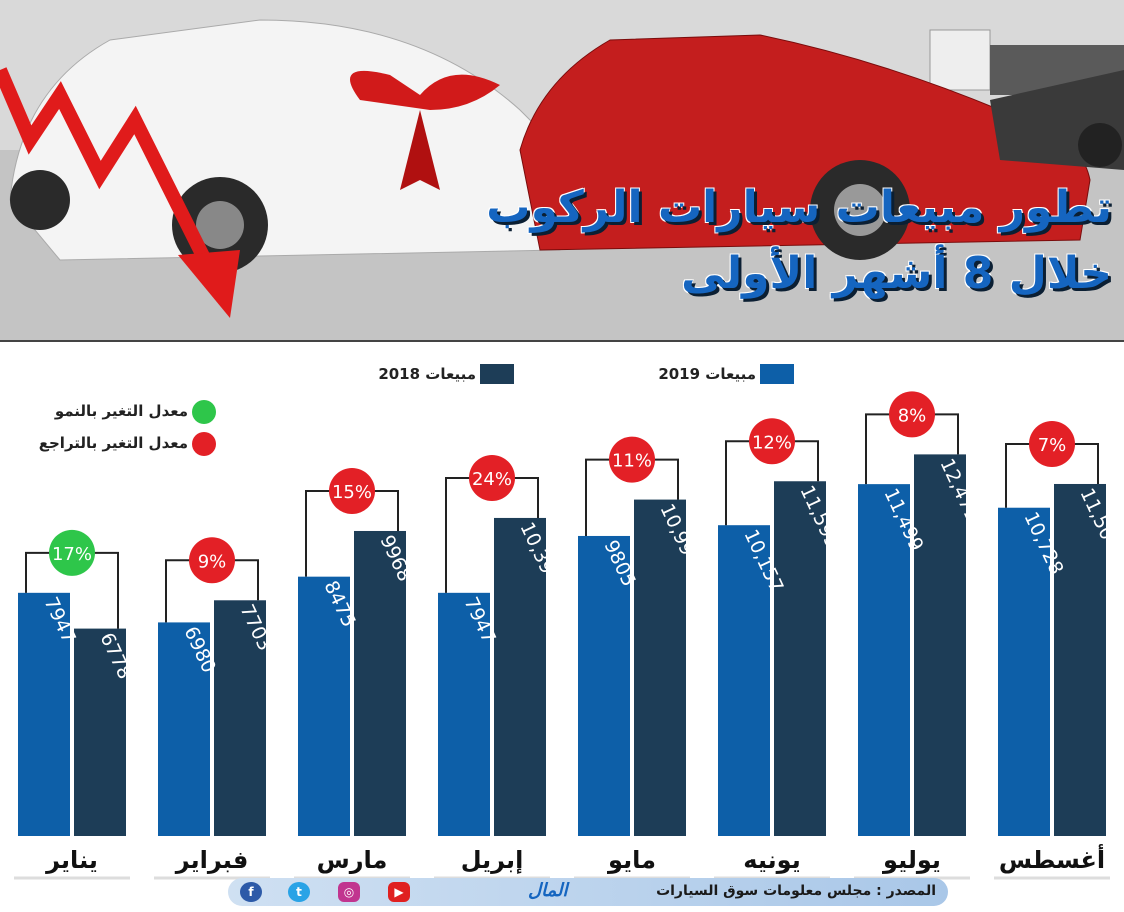  I want to click on month-label: مارس, so click(352, 860).